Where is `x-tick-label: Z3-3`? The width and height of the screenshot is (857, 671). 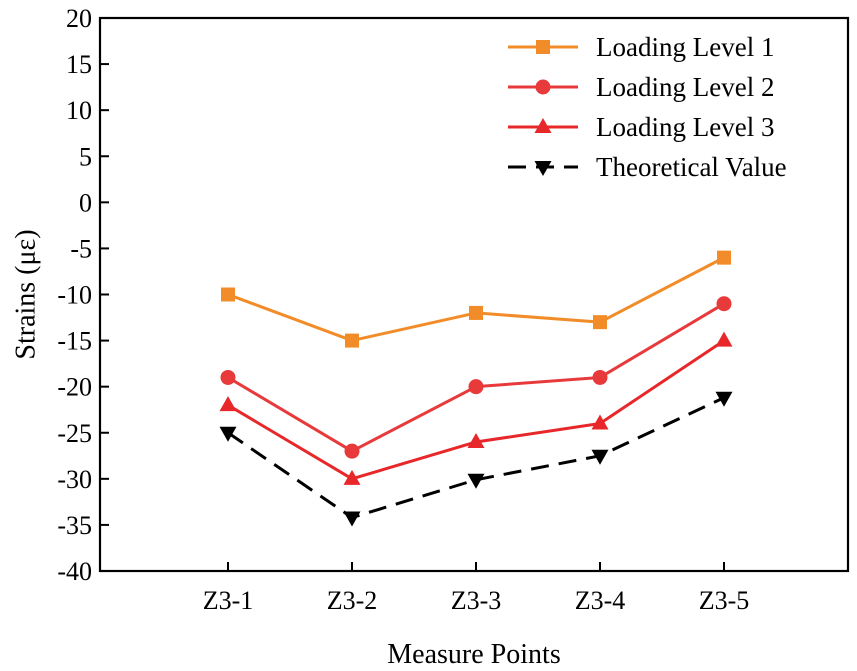 x-tick-label: Z3-3 is located at coordinates (476, 600).